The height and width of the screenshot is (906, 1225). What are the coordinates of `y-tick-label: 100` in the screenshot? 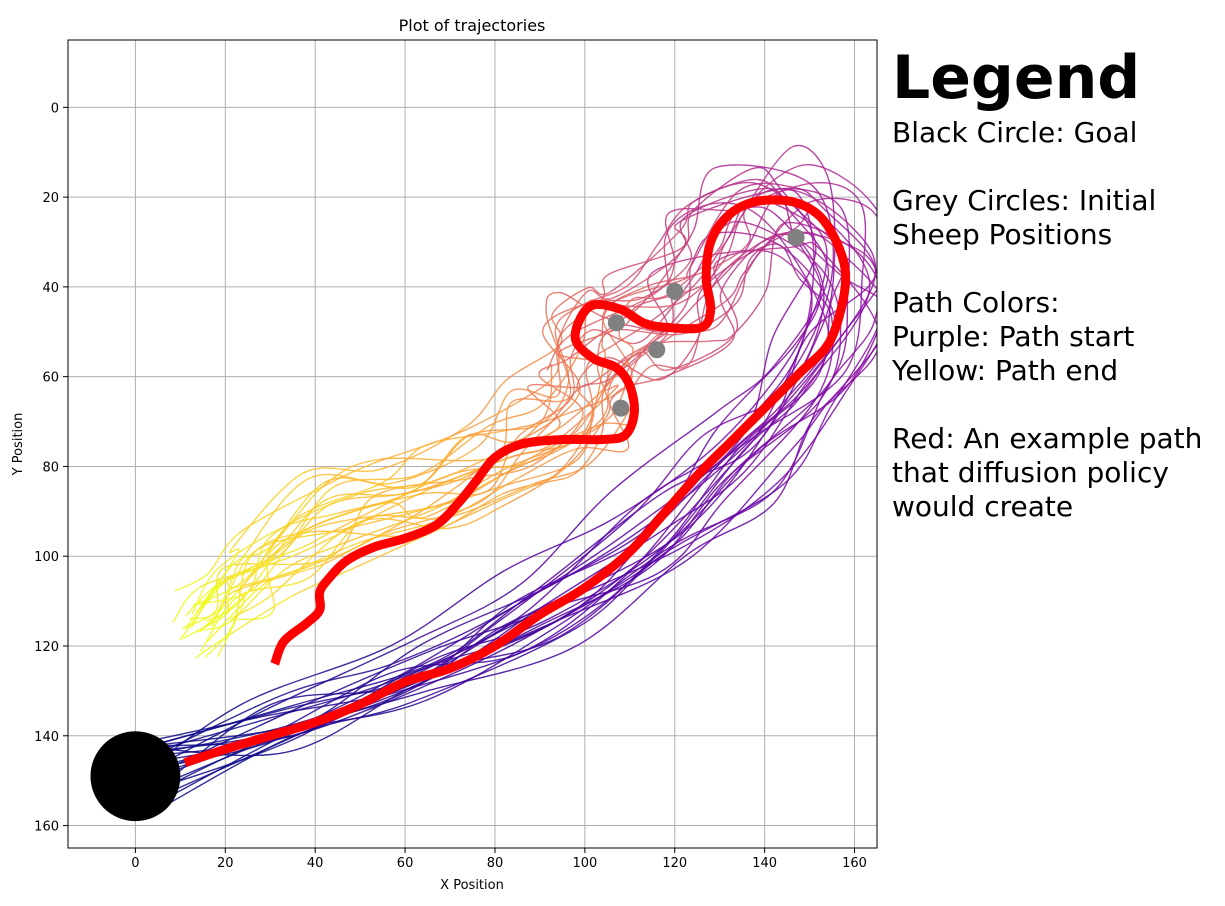 It's located at (46, 557).